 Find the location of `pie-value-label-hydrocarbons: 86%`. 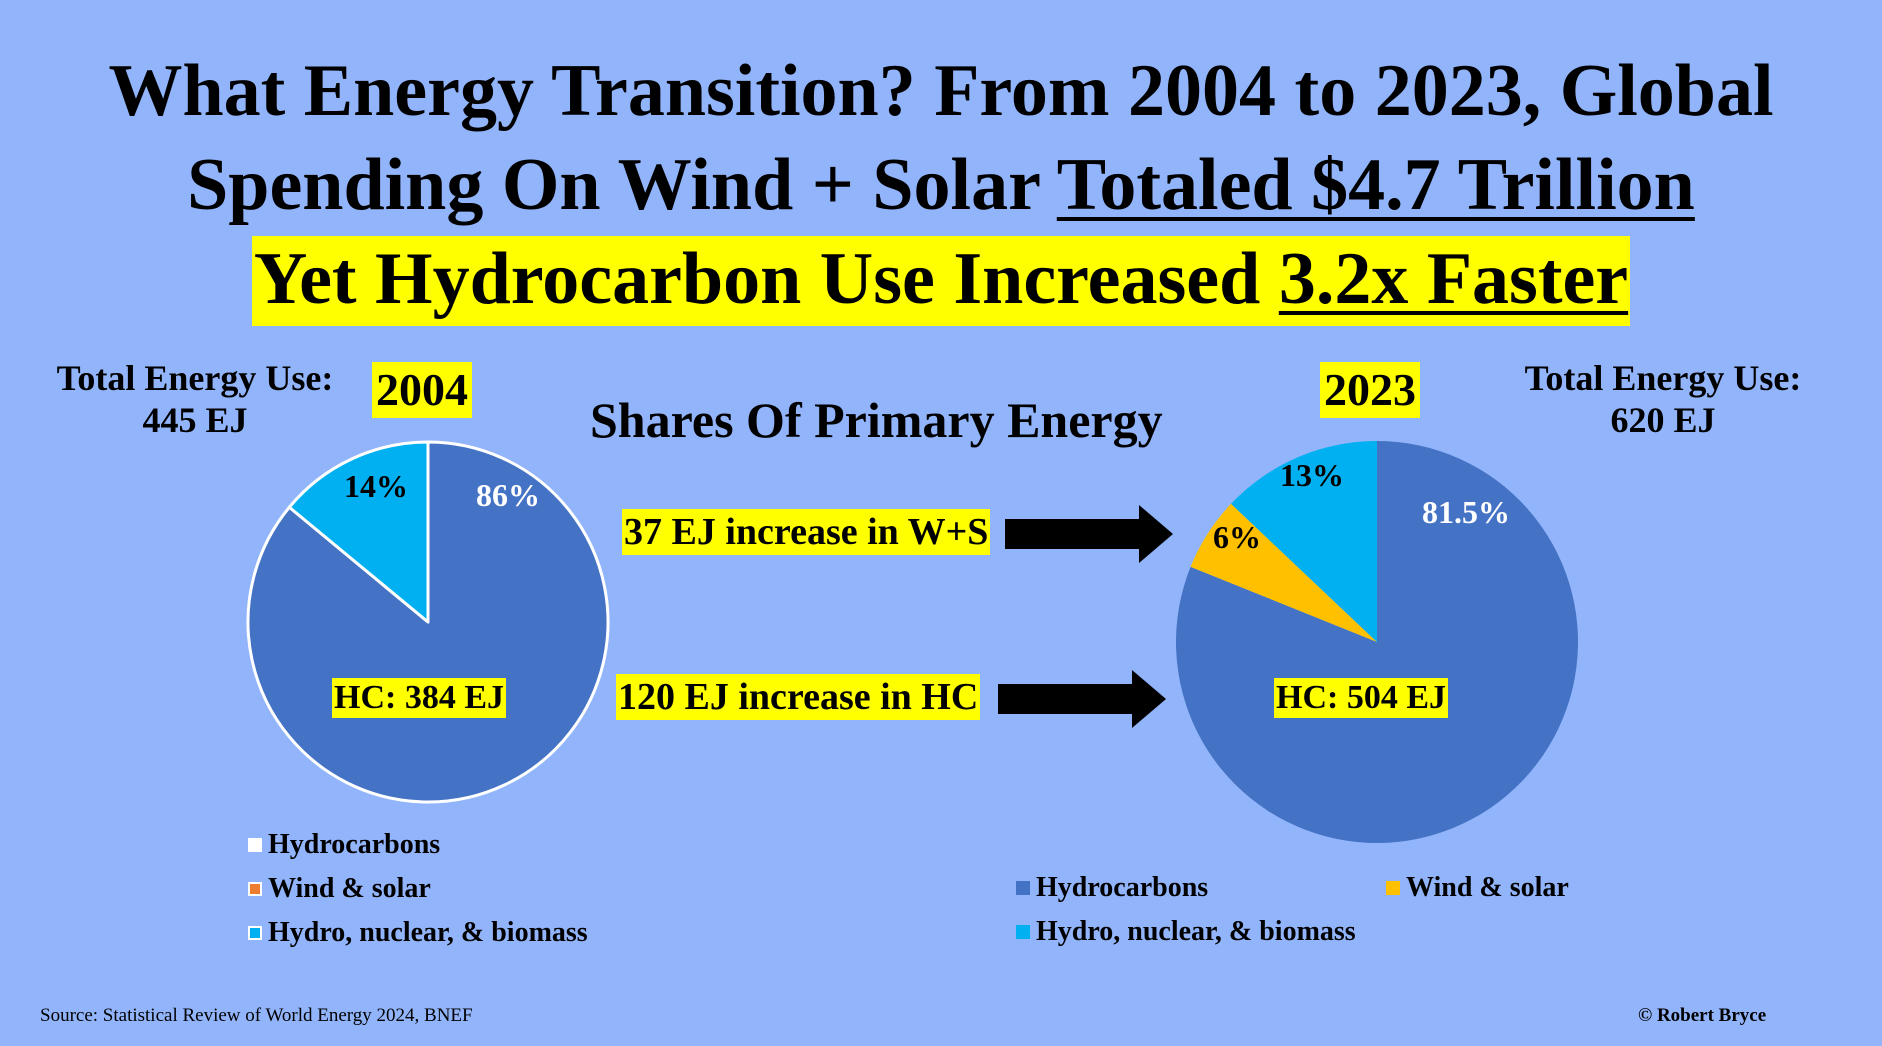

pie-value-label-hydrocarbons: 86% is located at coordinates (508, 495).